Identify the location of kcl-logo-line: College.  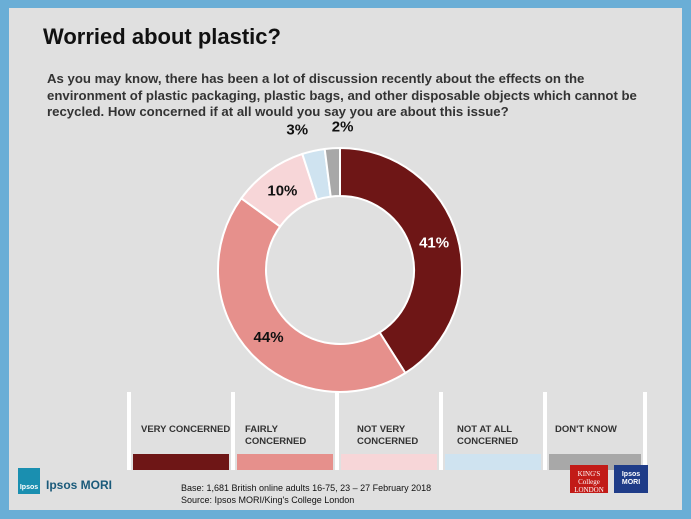
(589, 482).